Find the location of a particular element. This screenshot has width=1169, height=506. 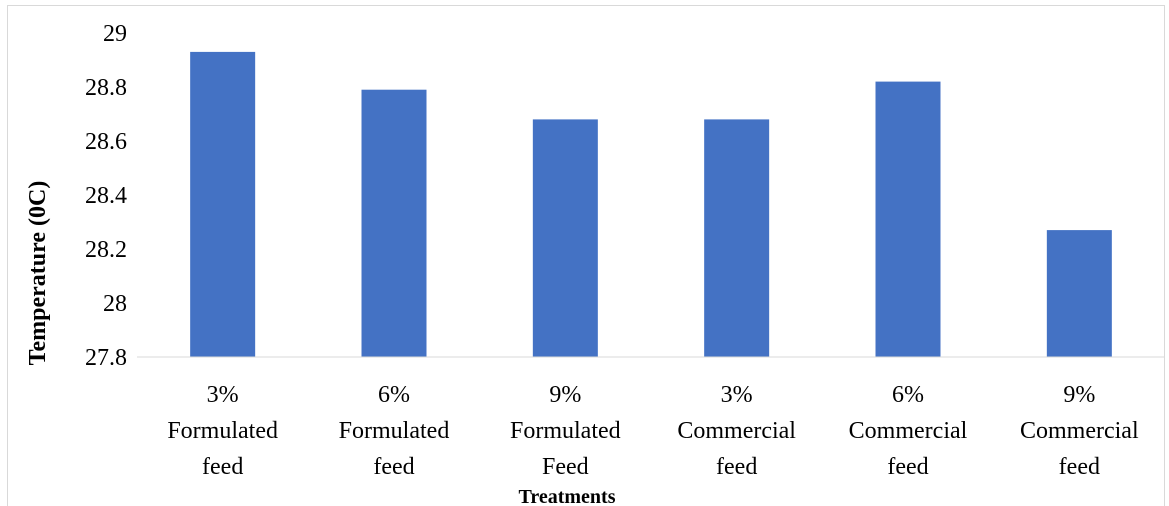

y-axis: 27.8 28 28.2 28.4 28.6 28.8 29 is located at coordinates (106, 196).